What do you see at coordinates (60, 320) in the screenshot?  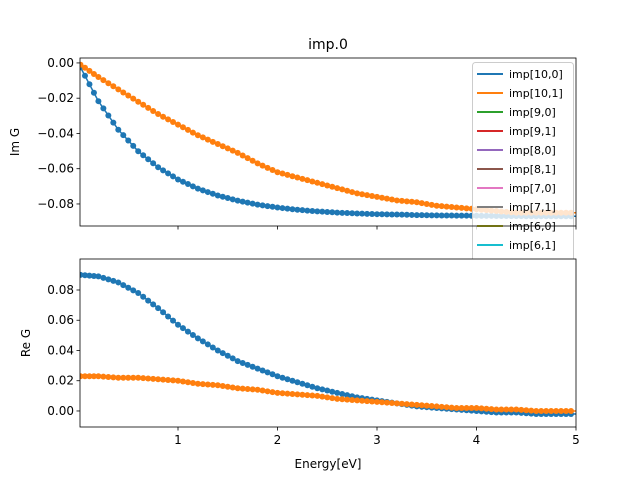 I see `y-tick-label: 0.06` at bounding box center [60, 320].